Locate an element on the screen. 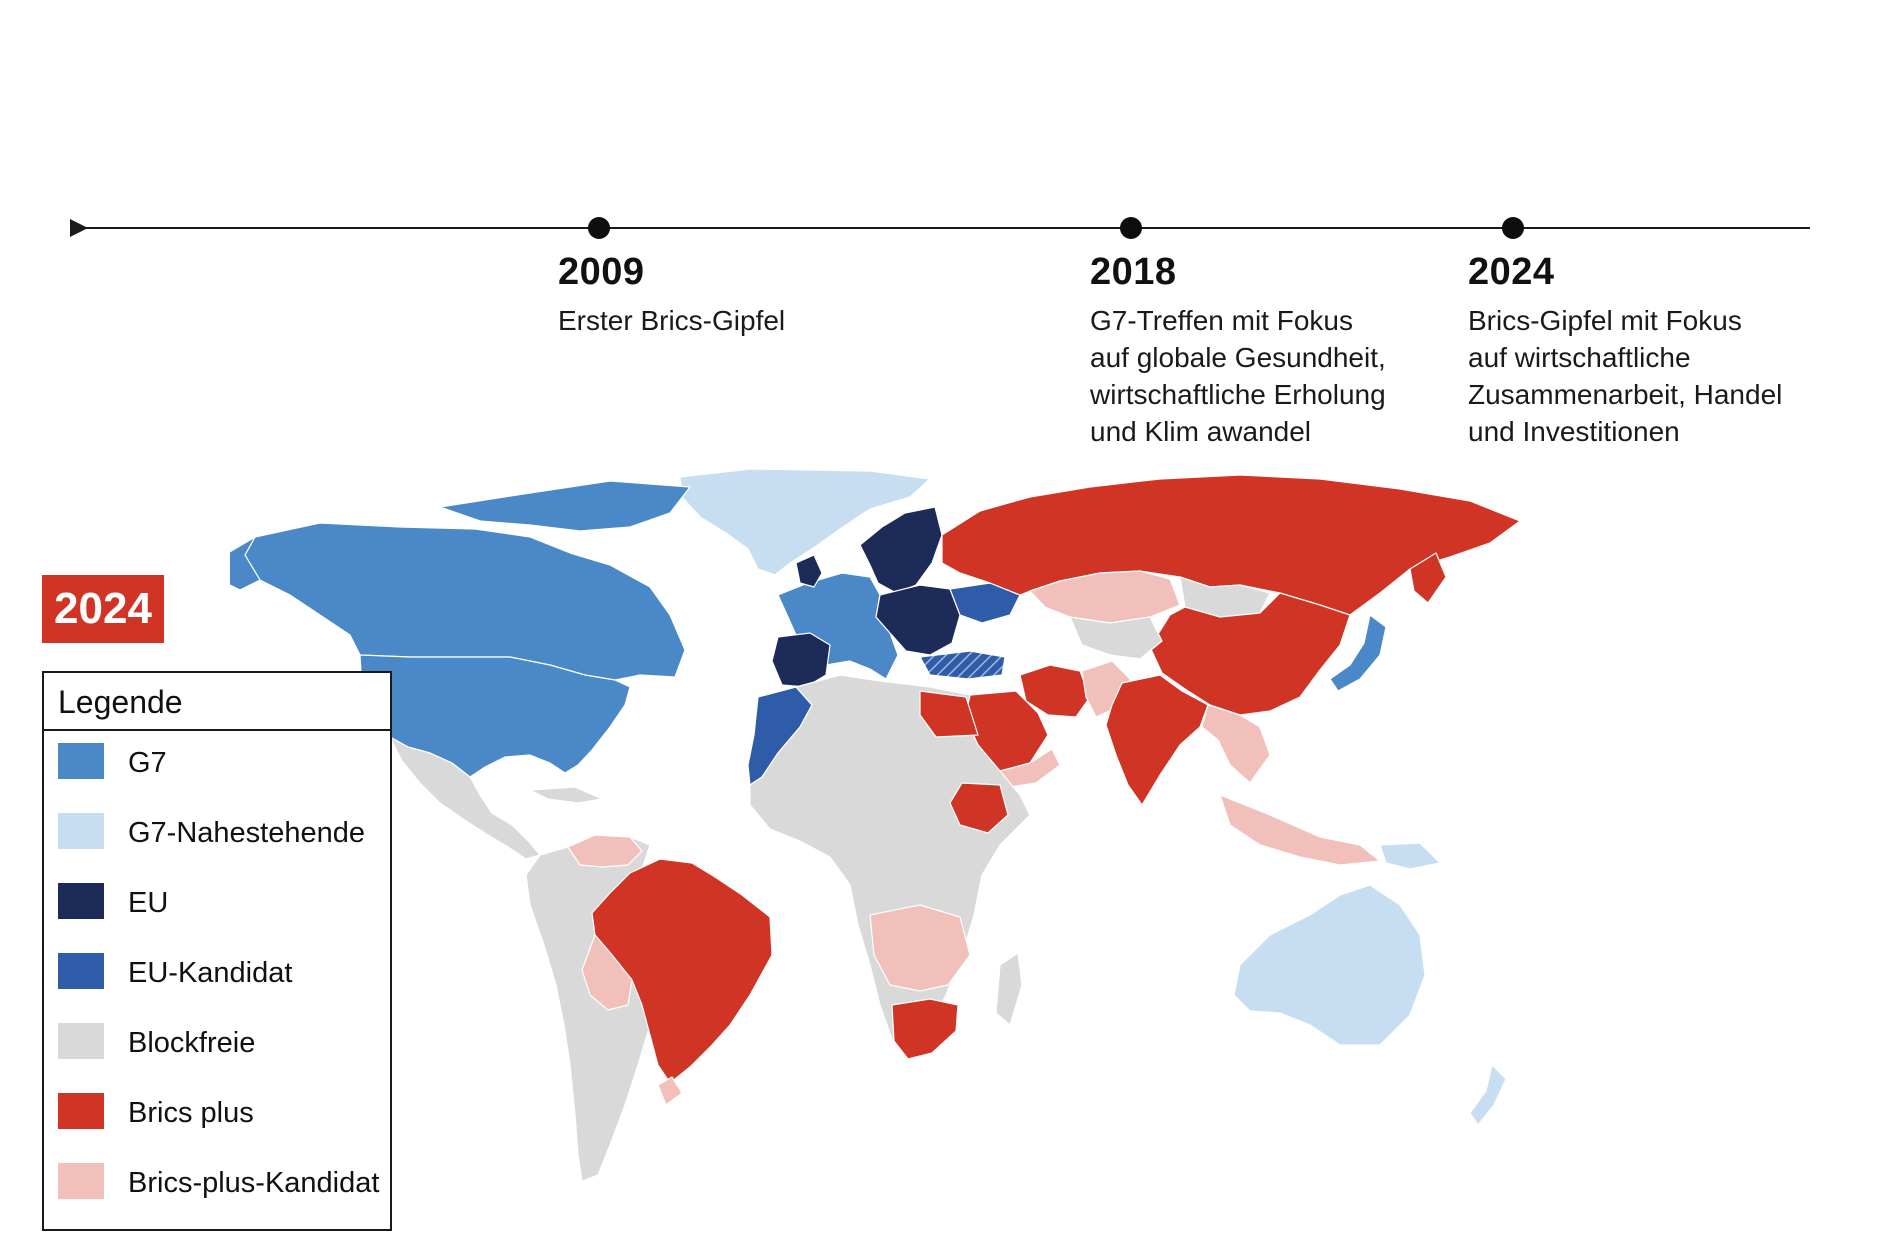 The height and width of the screenshot is (1253, 1880). region-bolivia is located at coordinates (607, 972).